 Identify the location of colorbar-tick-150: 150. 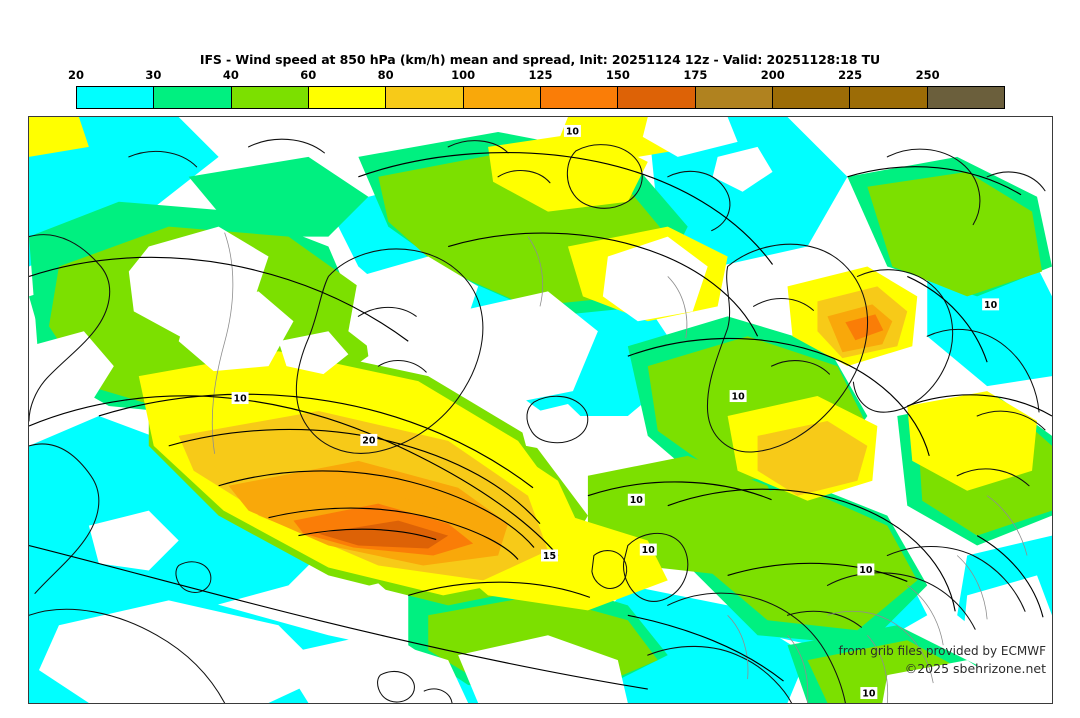
(617, 75).